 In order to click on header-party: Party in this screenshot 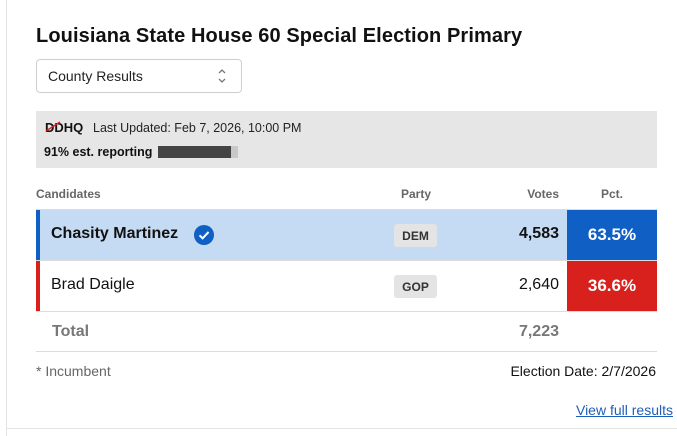, I will do `click(416, 194)`.